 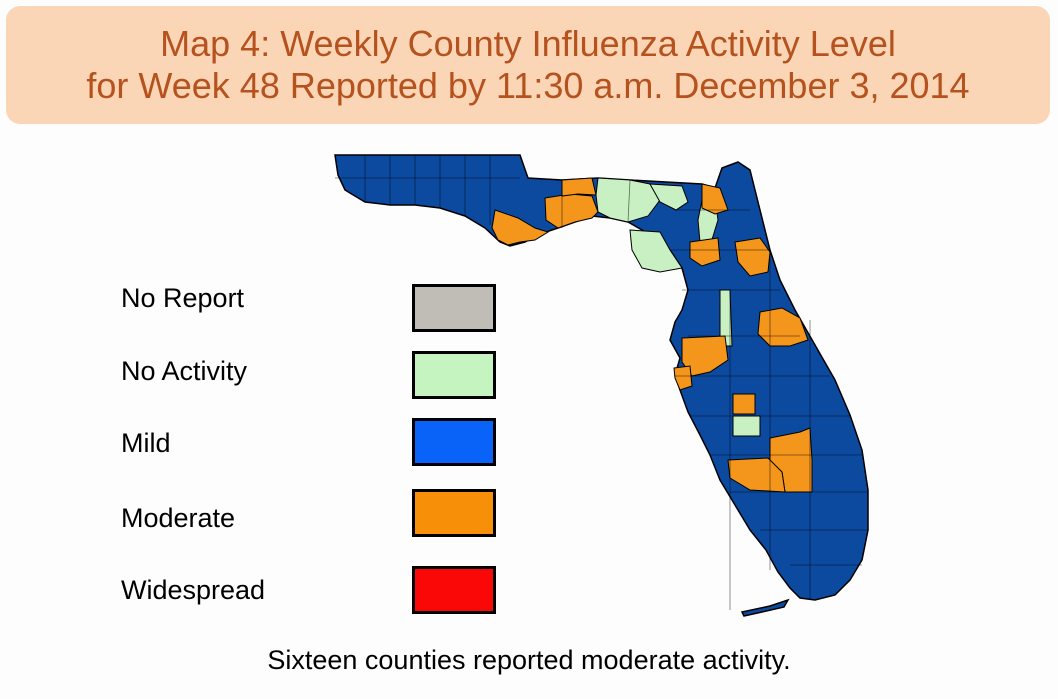 I want to click on legend-label-mild: Mild, so click(x=146, y=443).